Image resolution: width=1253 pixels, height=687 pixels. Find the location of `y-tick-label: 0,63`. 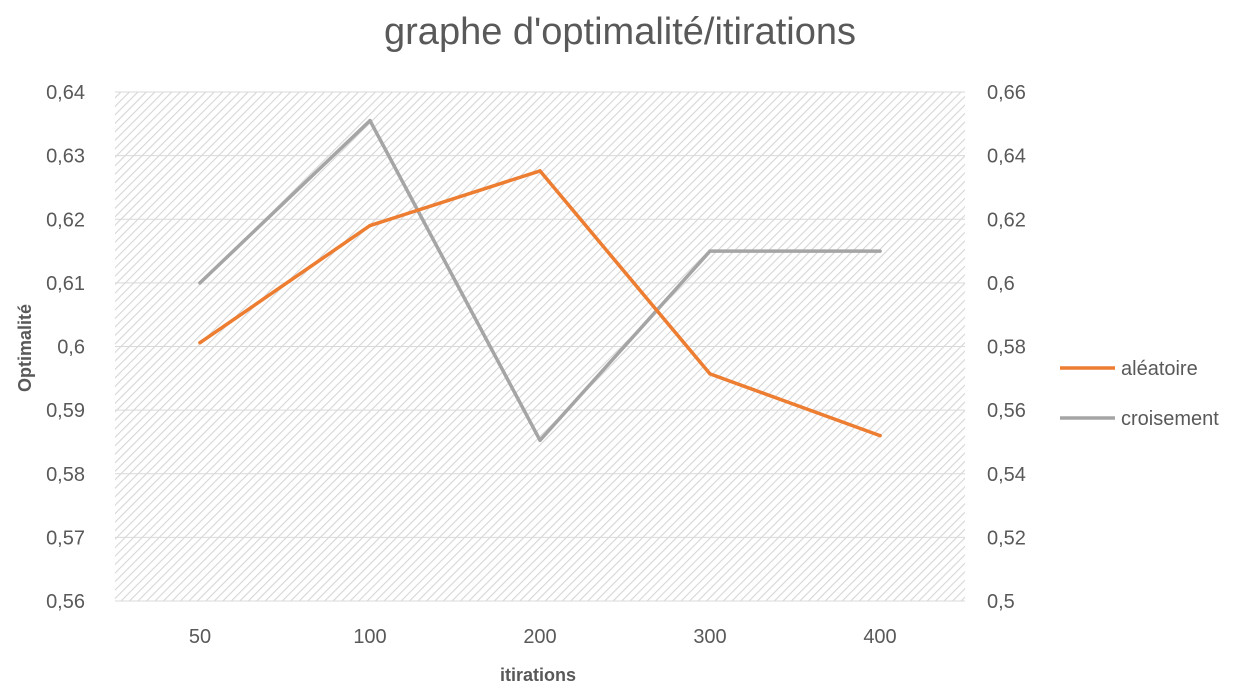

y-tick-label: 0,63 is located at coordinates (65, 157).